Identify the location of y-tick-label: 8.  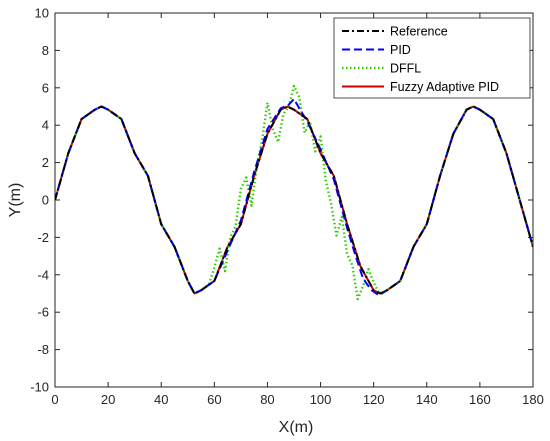
(45, 50).